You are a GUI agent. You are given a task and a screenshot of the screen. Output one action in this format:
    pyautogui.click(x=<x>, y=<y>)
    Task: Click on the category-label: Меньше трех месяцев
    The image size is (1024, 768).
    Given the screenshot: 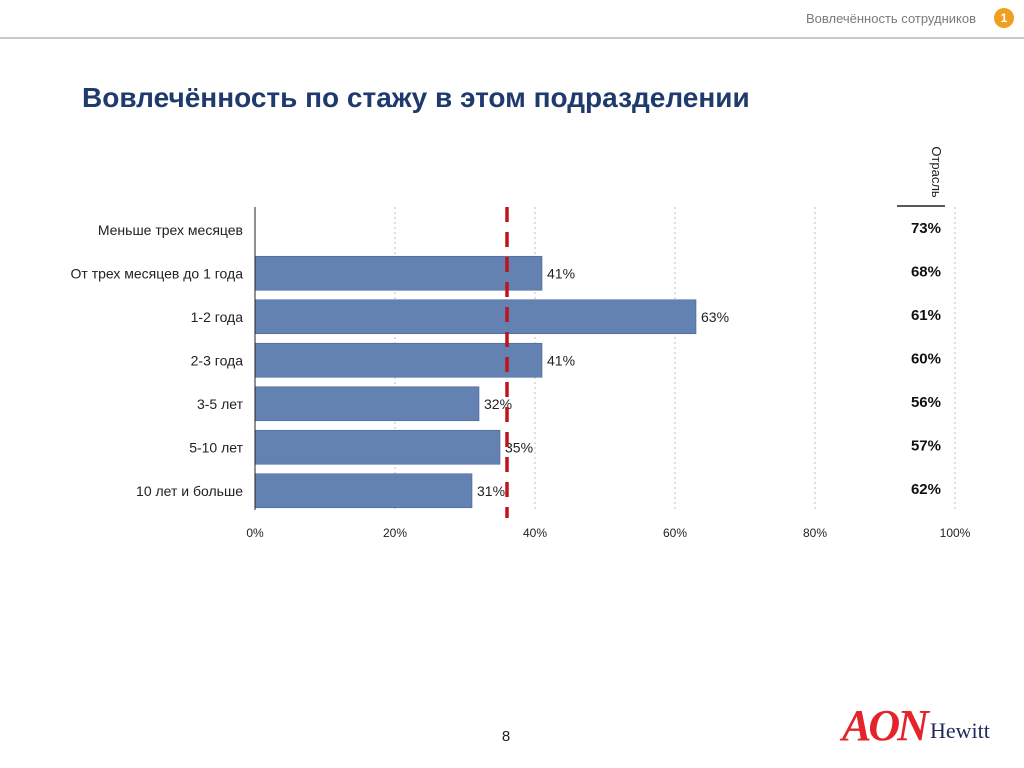 What is the action you would take?
    pyautogui.click(x=170, y=230)
    